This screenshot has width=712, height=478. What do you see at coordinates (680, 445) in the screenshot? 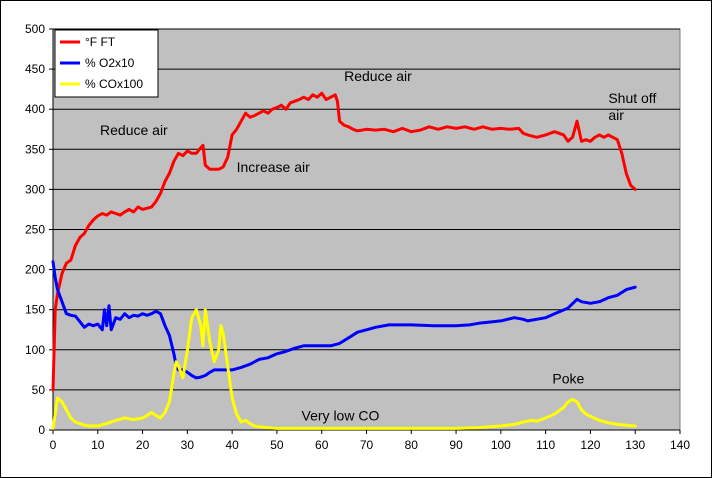
I see `x-tick-label: 140` at bounding box center [680, 445].